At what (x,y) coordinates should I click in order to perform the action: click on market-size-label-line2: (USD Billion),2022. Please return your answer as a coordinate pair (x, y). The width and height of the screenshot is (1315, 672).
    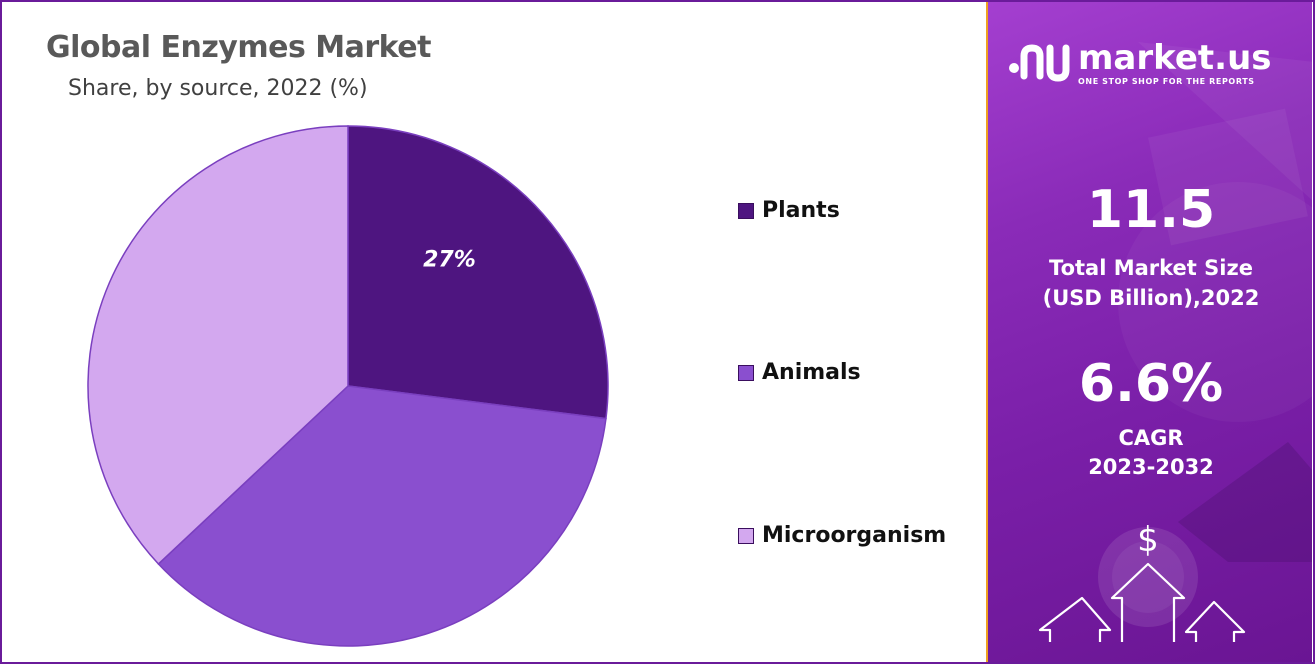
    Looking at the image, I should click on (1151, 298).